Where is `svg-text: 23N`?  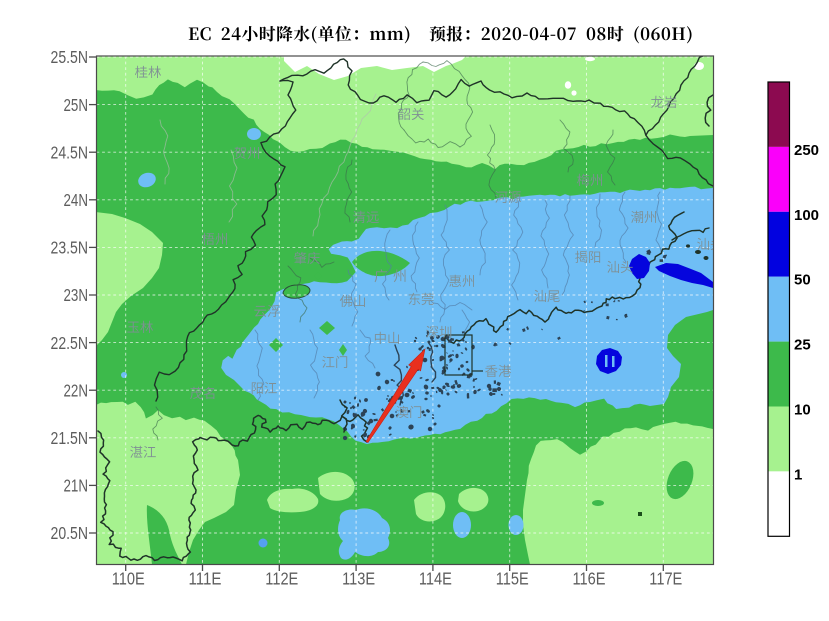
svg-text: 23N is located at coordinates (76, 295).